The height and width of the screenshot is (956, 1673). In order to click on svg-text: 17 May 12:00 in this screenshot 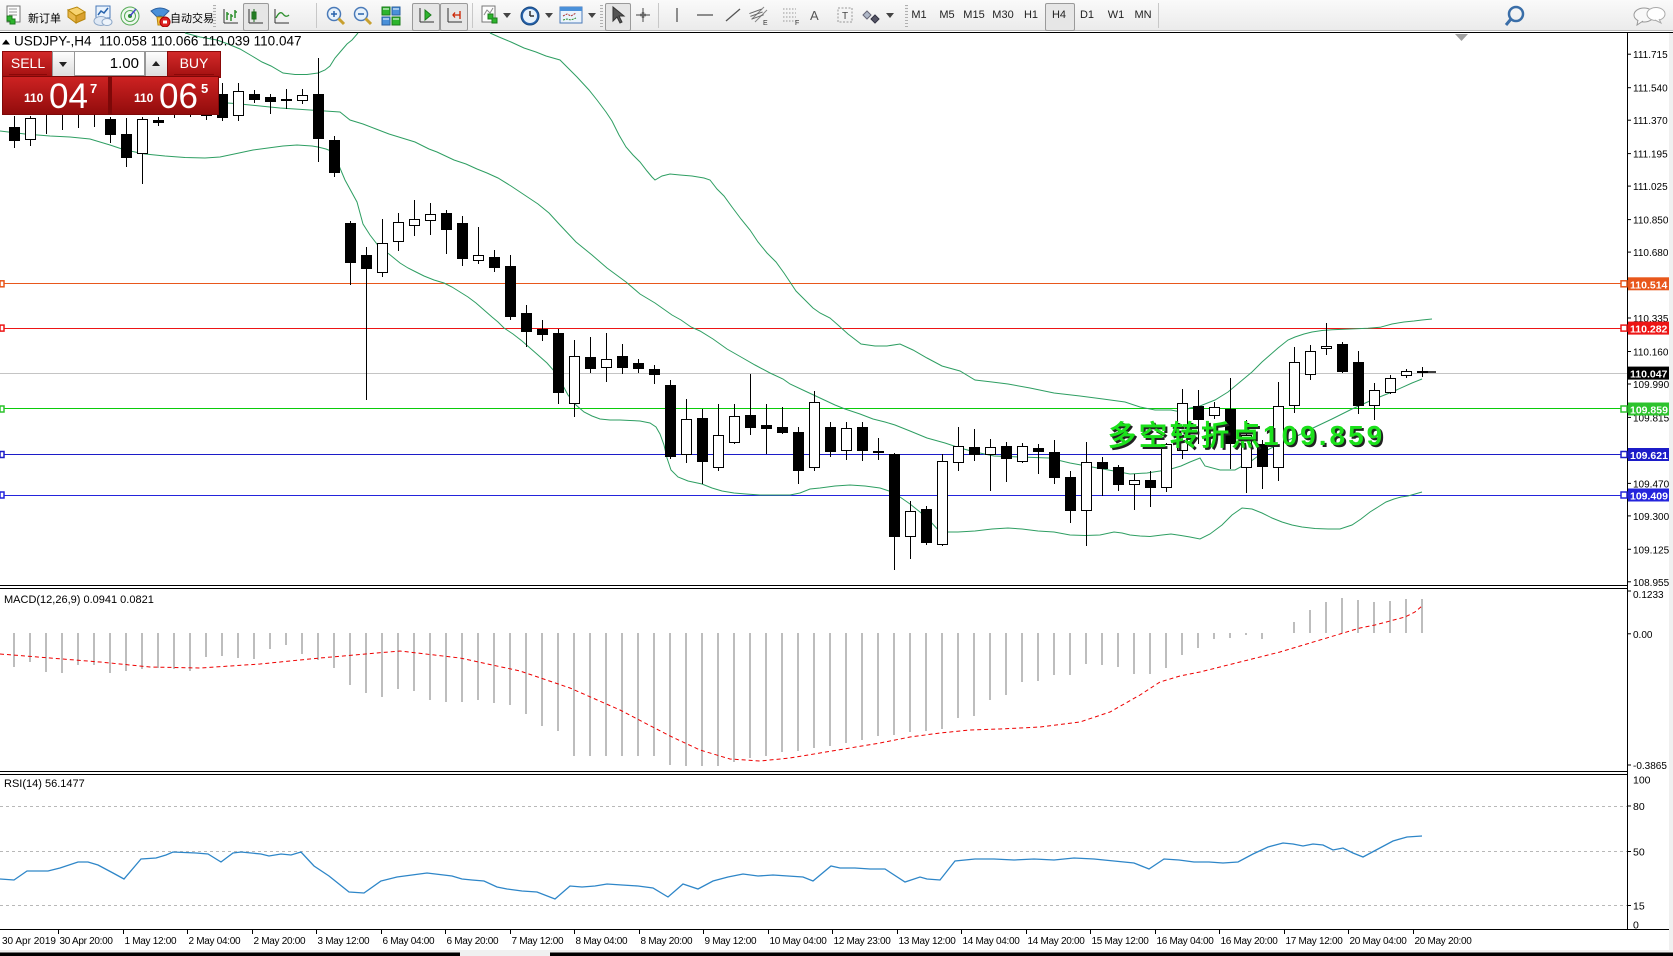, I will do `click(1315, 941)`.